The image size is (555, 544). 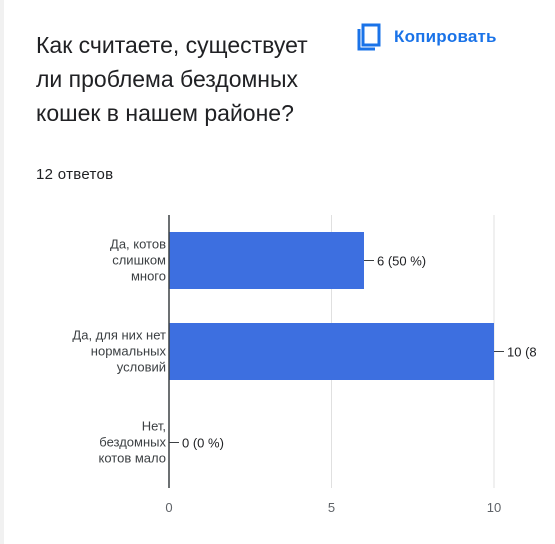 What do you see at coordinates (139, 260) in the screenshot?
I see `category-label: слишком` at bounding box center [139, 260].